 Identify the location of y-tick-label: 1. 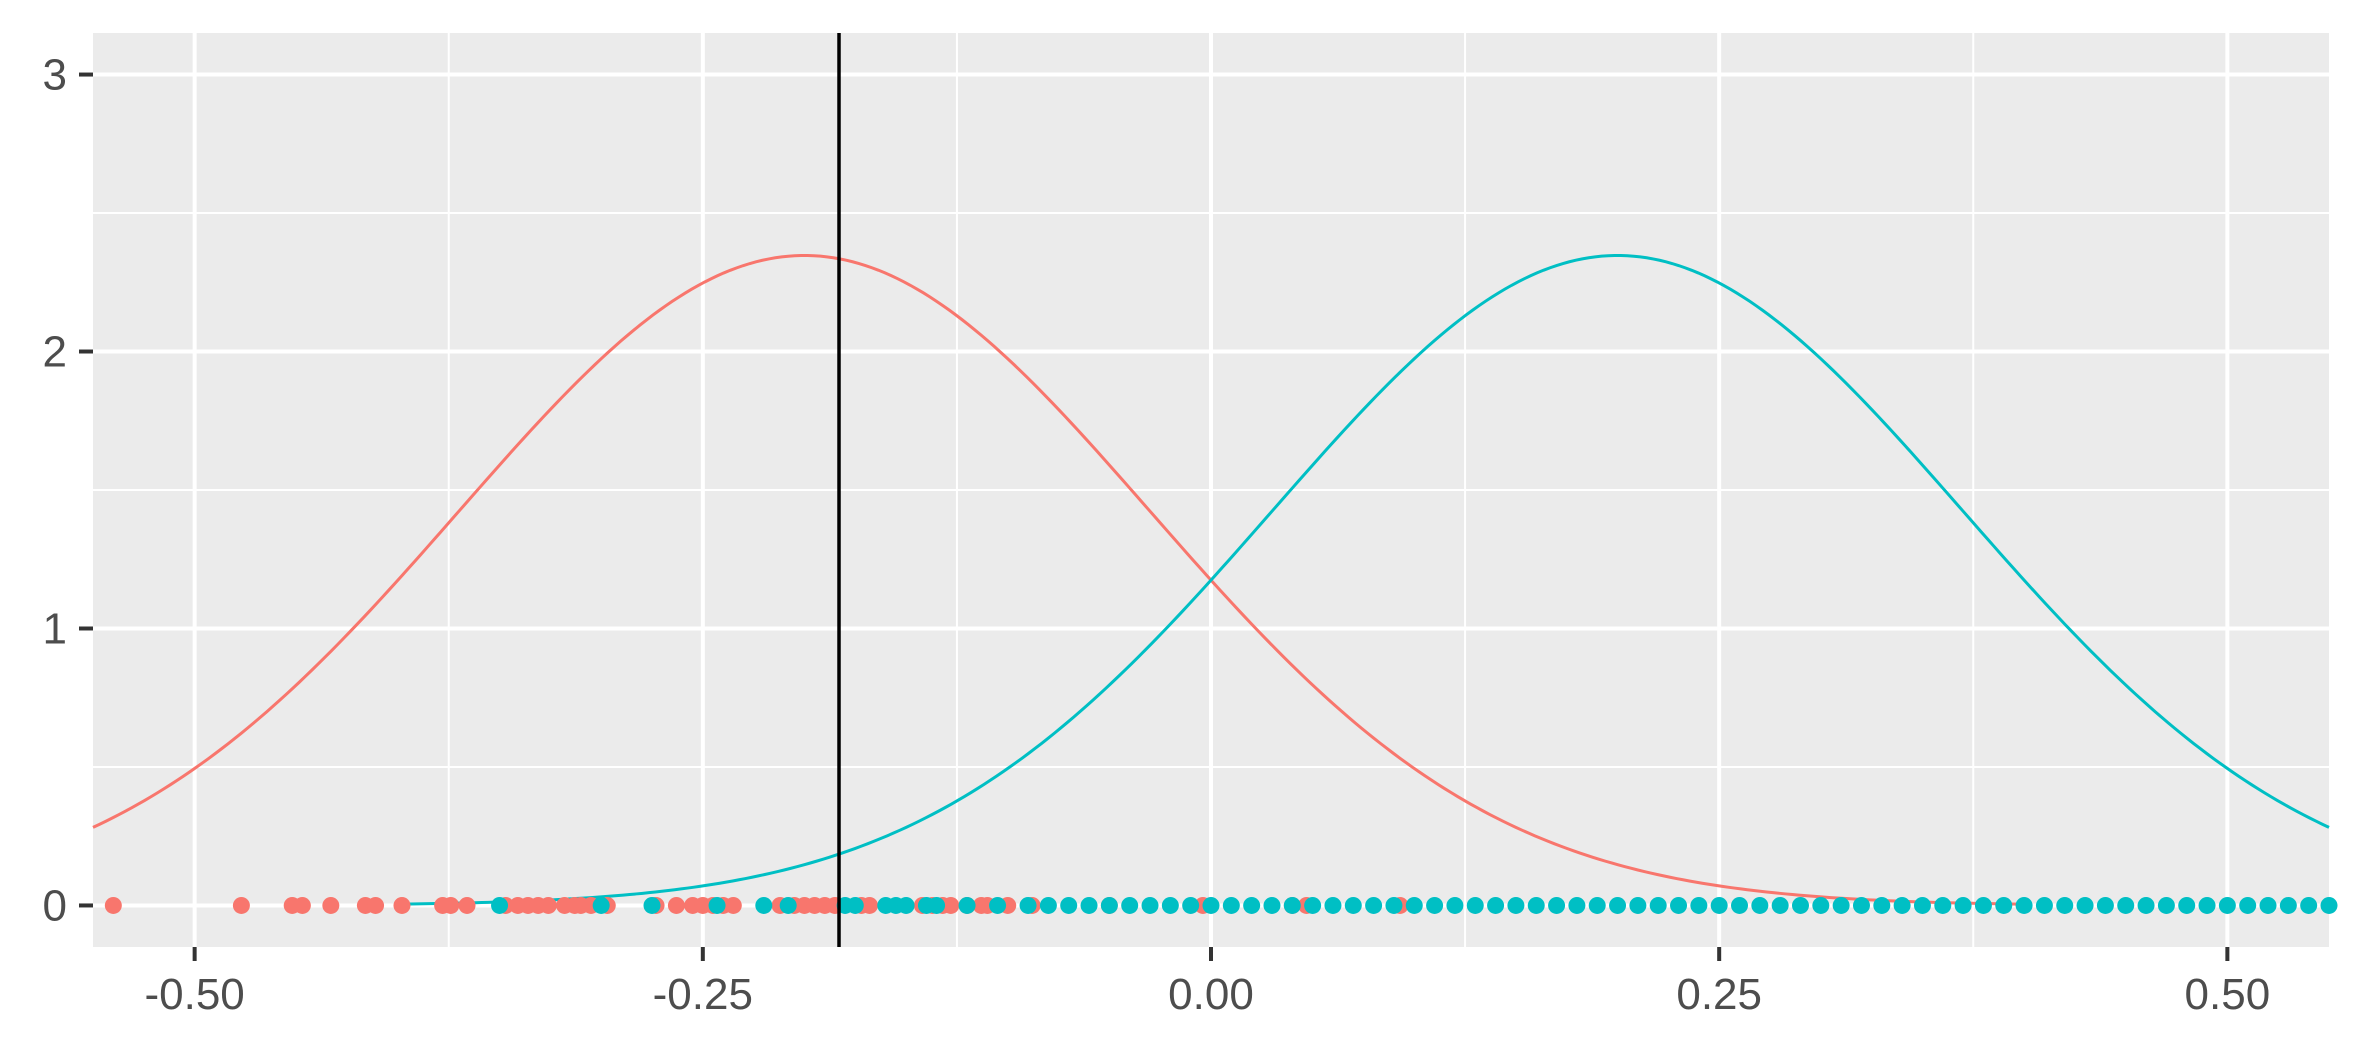
(55, 628).